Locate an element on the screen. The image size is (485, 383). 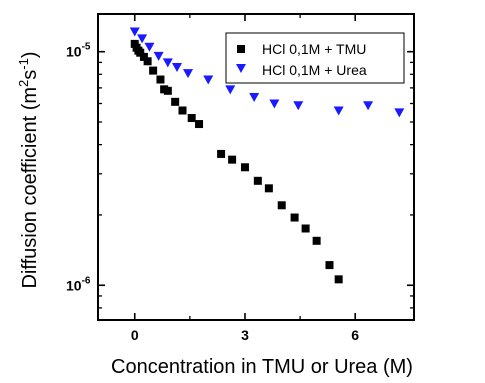
legend-marker-urea is located at coordinates (241, 68).